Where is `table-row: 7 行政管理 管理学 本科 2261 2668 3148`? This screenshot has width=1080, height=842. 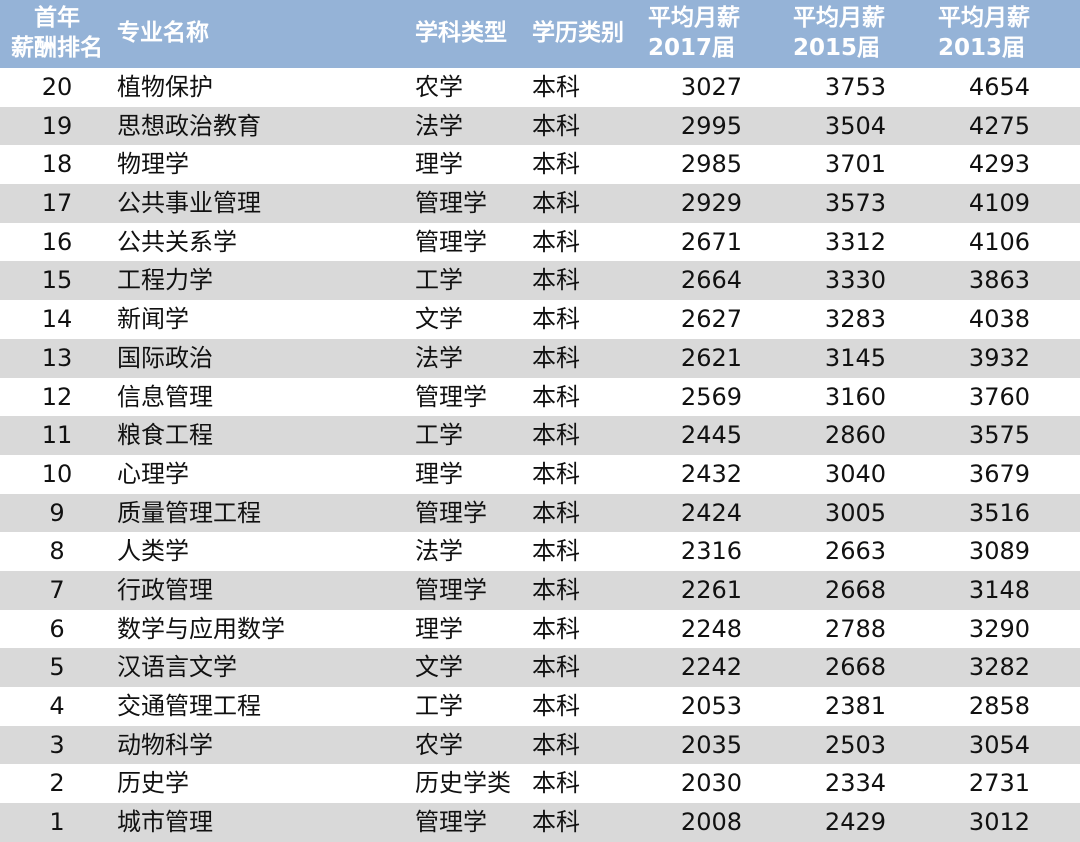 table-row: 7 行政管理 管理学 本科 2261 2668 3148 is located at coordinates (540, 590).